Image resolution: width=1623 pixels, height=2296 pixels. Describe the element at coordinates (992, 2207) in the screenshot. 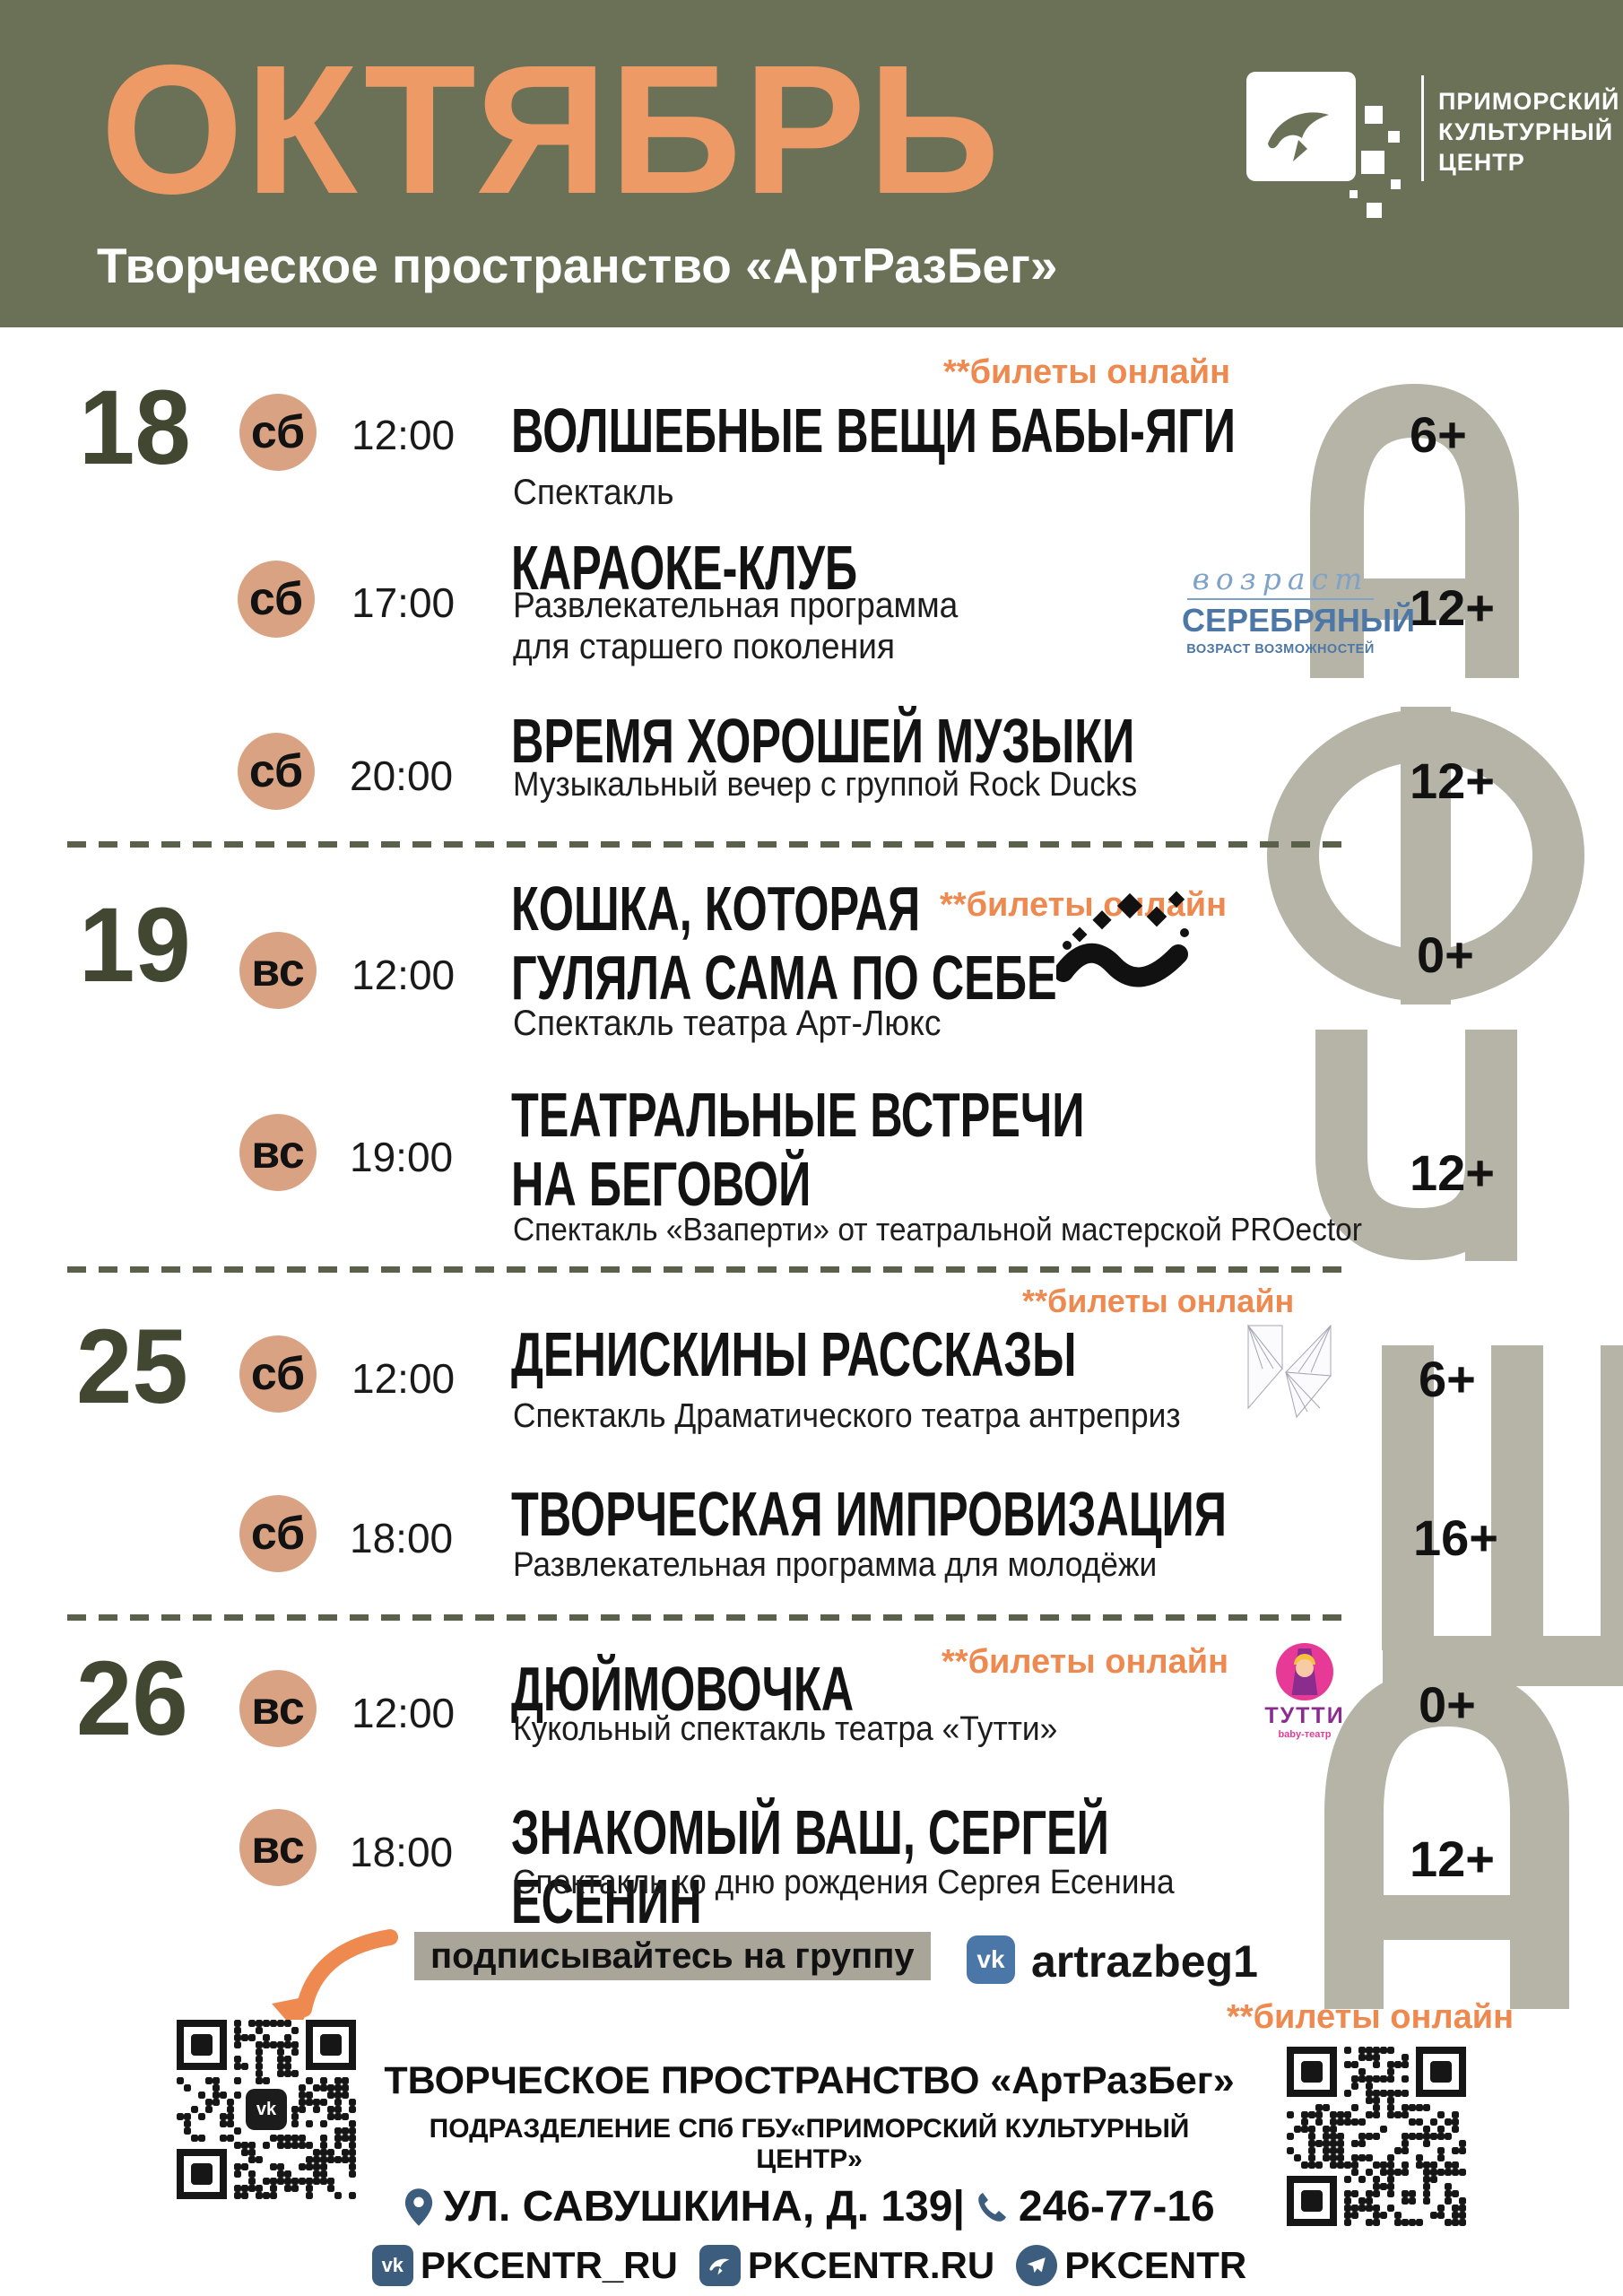

I see `phone-icon` at that location.